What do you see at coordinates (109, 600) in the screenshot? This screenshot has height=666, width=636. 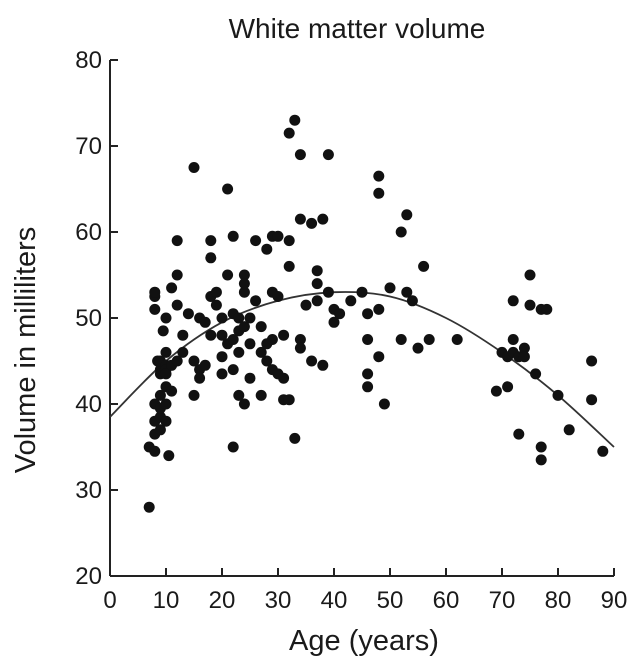 I see `x-tick-label: 0` at bounding box center [109, 600].